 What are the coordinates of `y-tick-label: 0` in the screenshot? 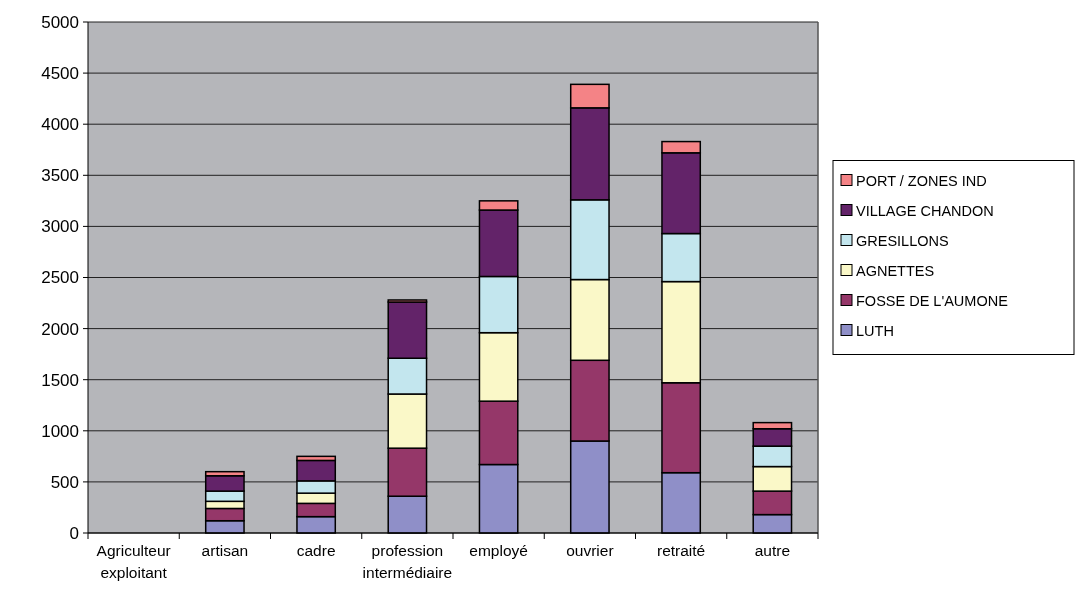 It's located at (74, 533).